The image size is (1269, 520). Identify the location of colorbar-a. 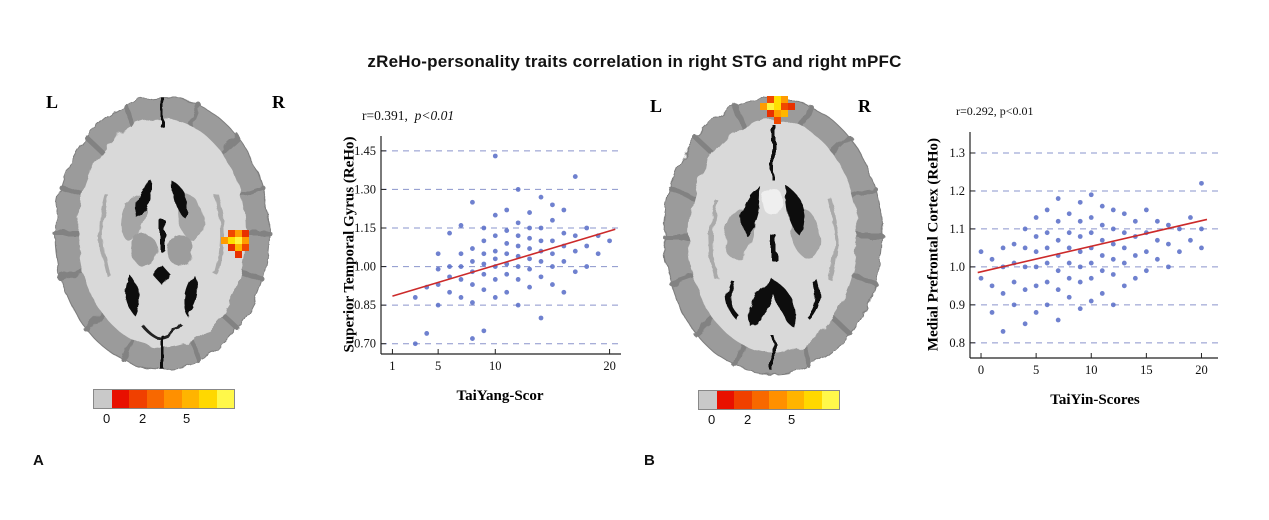
(164, 399).